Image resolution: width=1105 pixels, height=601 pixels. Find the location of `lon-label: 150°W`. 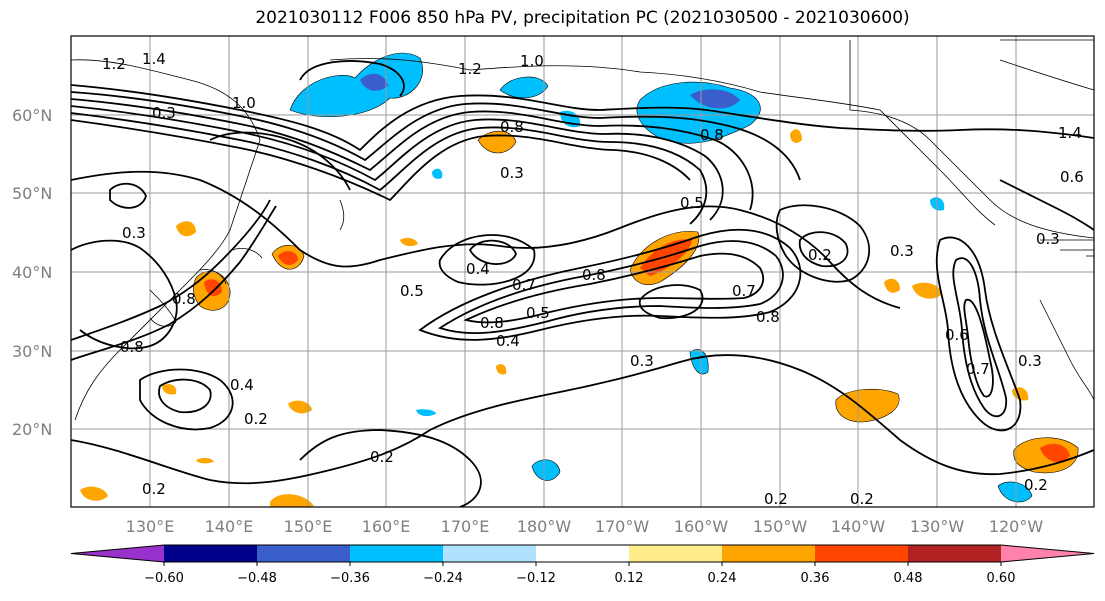

lon-label: 150°W is located at coordinates (780, 526).